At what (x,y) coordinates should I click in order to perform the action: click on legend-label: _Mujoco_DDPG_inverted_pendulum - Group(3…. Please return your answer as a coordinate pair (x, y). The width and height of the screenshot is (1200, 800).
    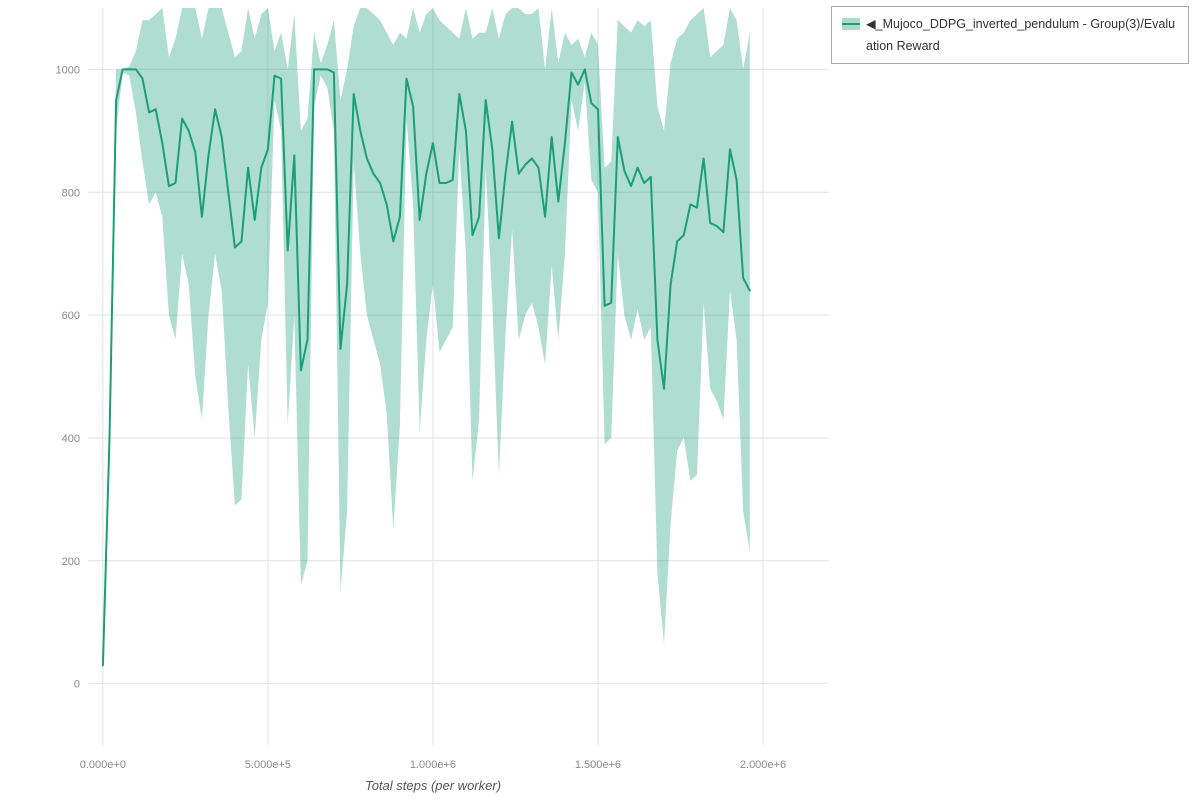
    Looking at the image, I should click on (1021, 35).